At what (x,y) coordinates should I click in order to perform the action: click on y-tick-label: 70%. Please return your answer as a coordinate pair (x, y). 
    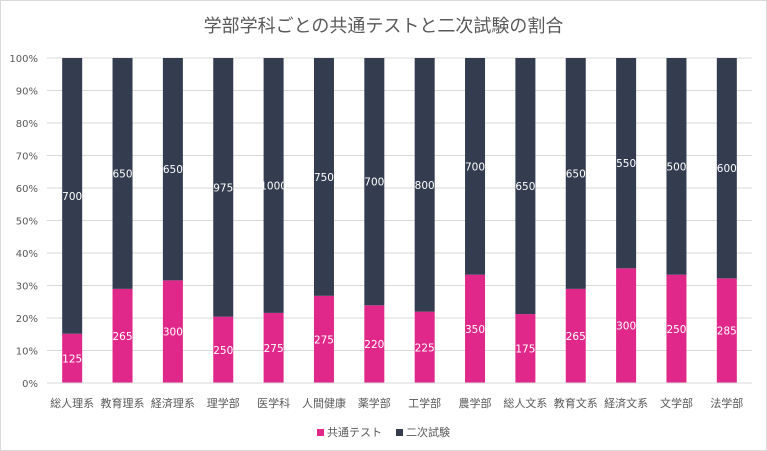
    Looking at the image, I should click on (27, 157).